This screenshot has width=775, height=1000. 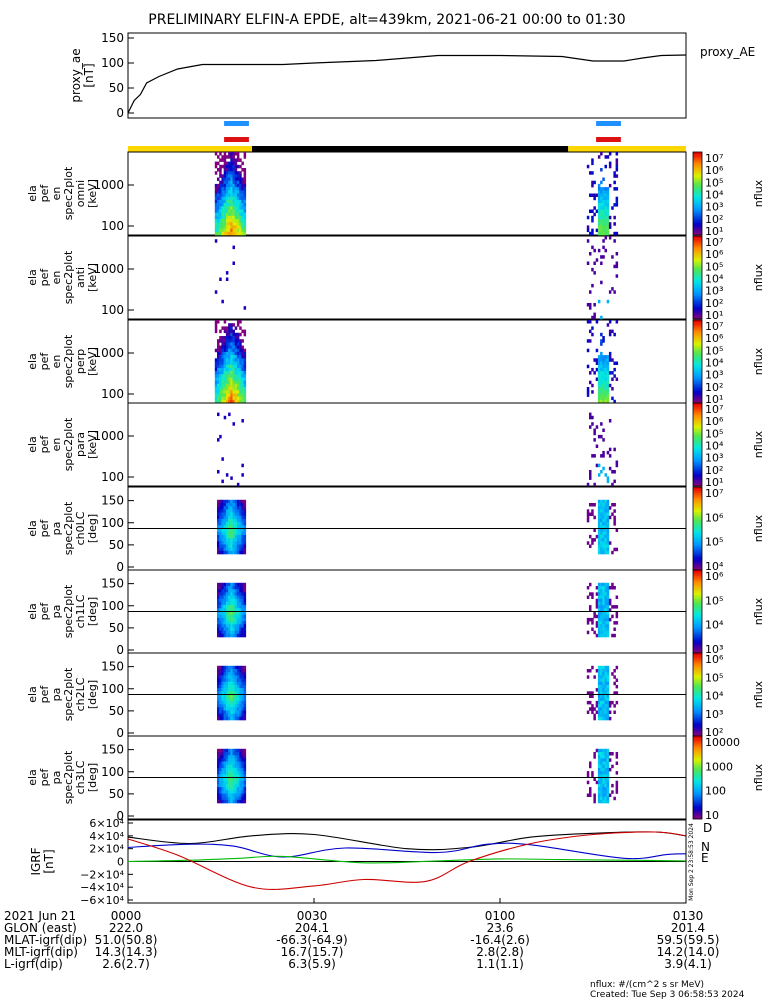 What do you see at coordinates (311, 940) in the screenshot?
I see `ephemeris-value: -66.3(-64.9)` at bounding box center [311, 940].